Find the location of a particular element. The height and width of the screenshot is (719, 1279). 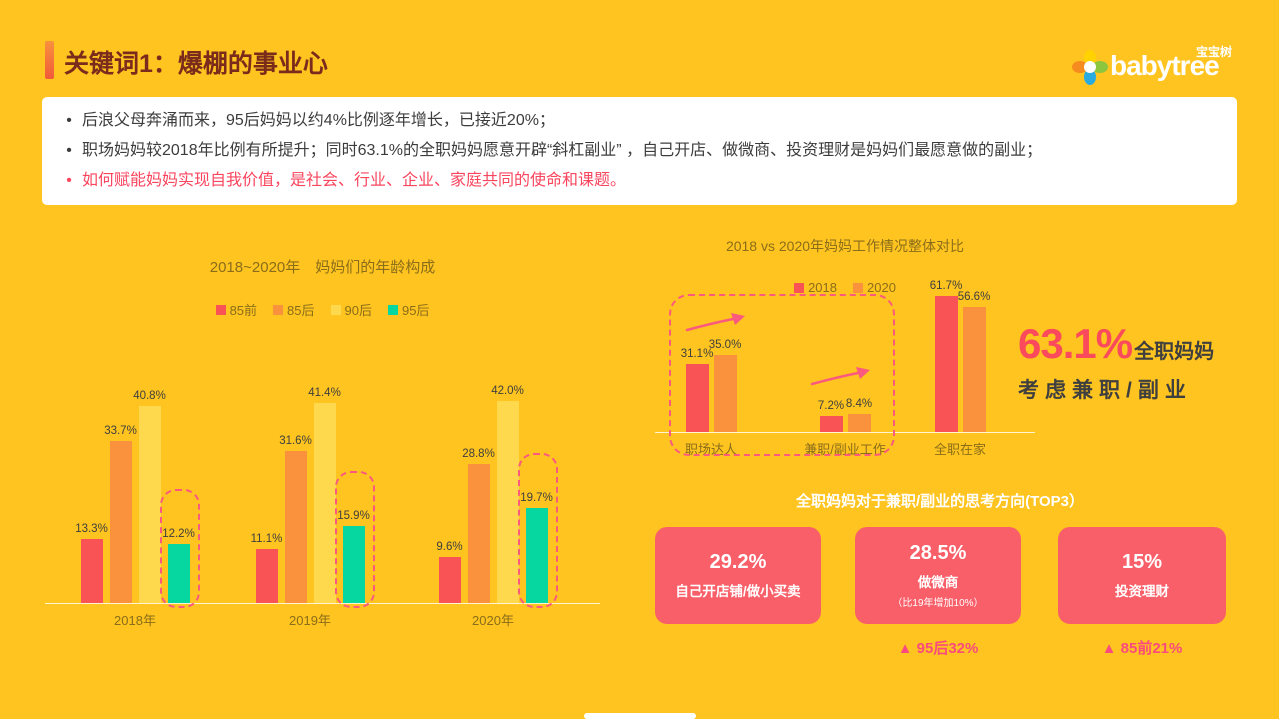

card-label: 投资理财 is located at coordinates (1142, 591).